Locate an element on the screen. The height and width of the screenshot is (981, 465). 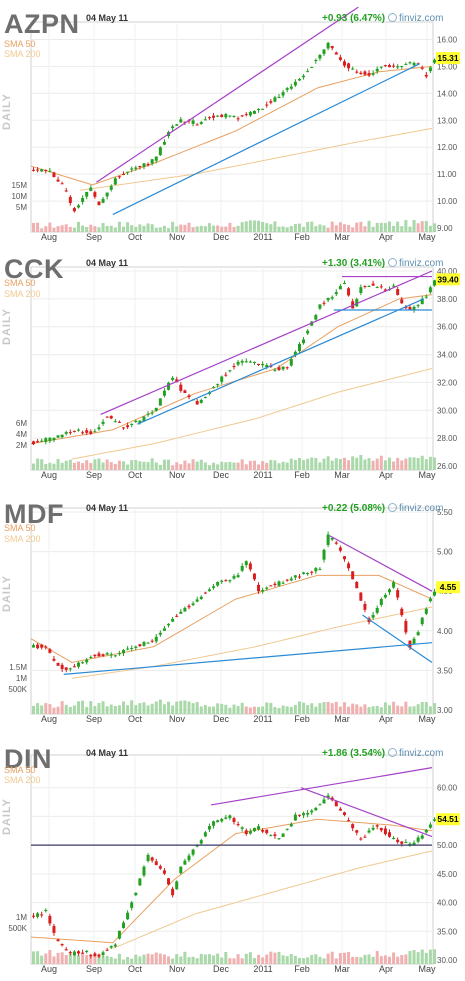
finviz-brand-label: finviz.com is located at coordinates (421, 753).